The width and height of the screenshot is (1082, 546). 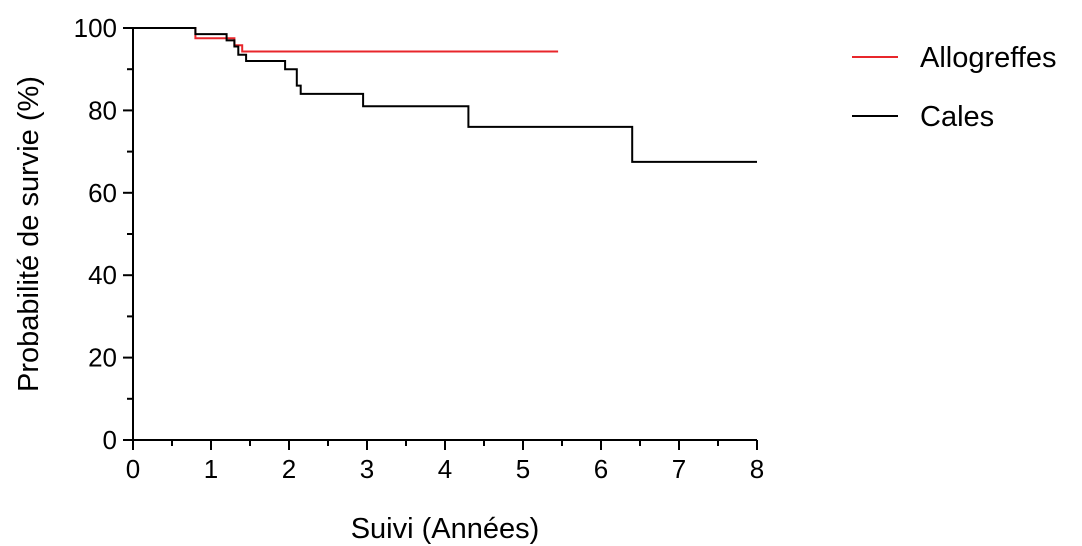 I want to click on x-axis-title: Suivi (Années), so click(x=445, y=529).